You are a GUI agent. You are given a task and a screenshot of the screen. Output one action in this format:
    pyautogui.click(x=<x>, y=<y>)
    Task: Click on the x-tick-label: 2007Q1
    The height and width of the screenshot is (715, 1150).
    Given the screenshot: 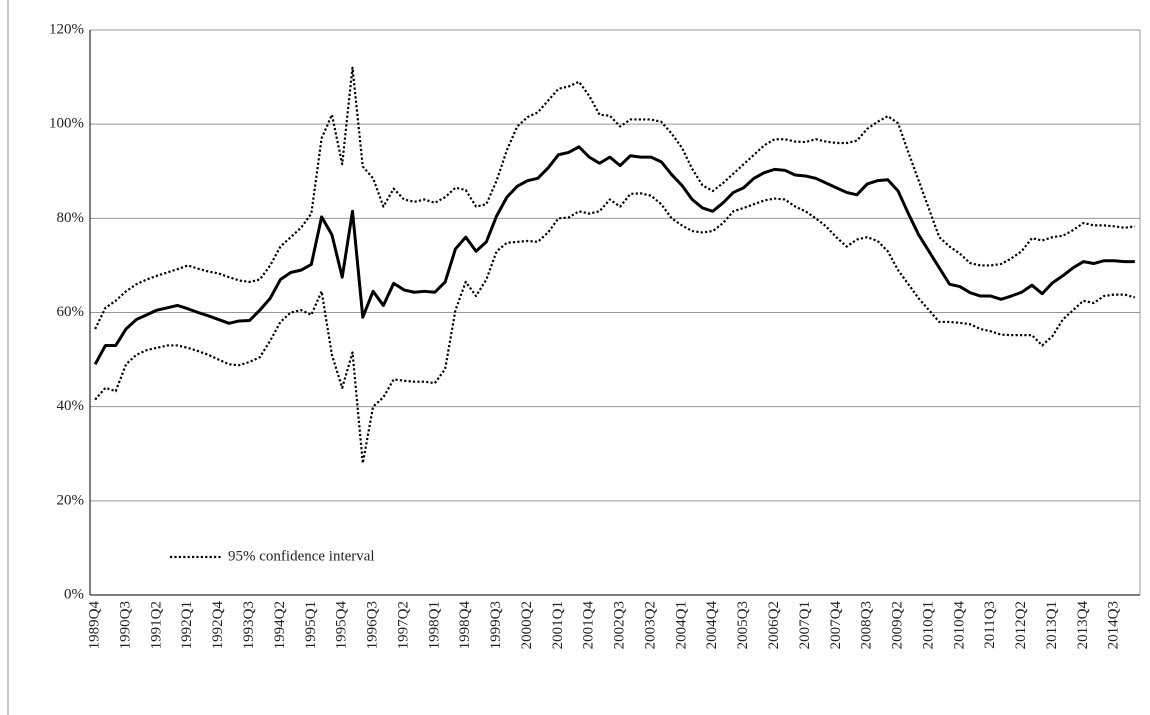 What is the action you would take?
    pyautogui.click(x=805, y=625)
    